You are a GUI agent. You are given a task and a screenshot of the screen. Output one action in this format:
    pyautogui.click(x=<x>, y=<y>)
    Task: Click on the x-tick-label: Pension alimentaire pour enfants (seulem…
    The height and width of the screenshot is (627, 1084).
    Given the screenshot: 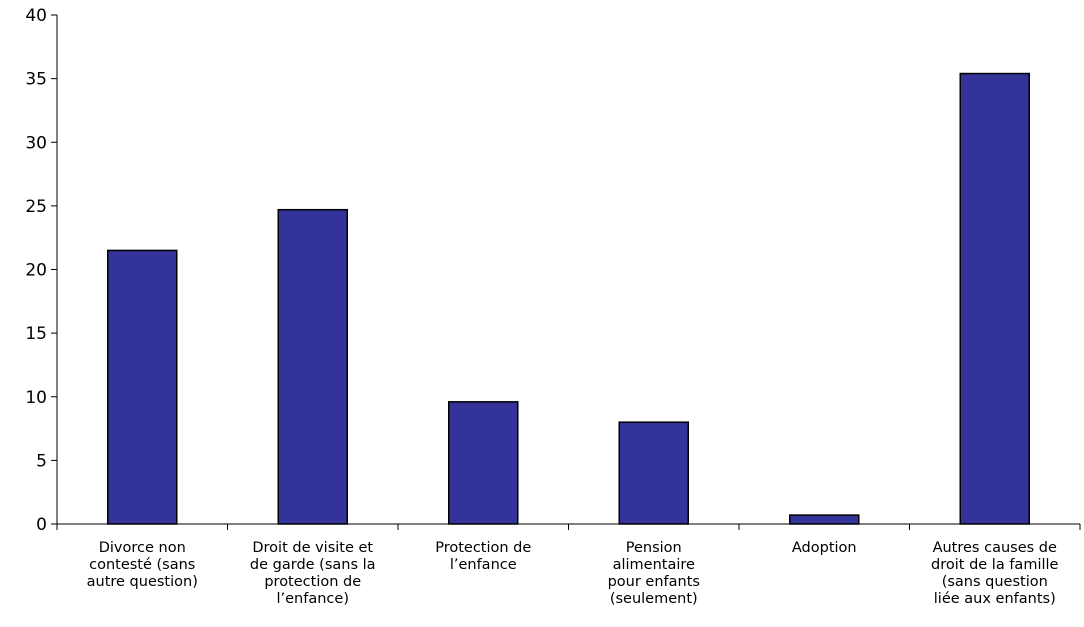 What is the action you would take?
    pyautogui.click(x=653, y=573)
    